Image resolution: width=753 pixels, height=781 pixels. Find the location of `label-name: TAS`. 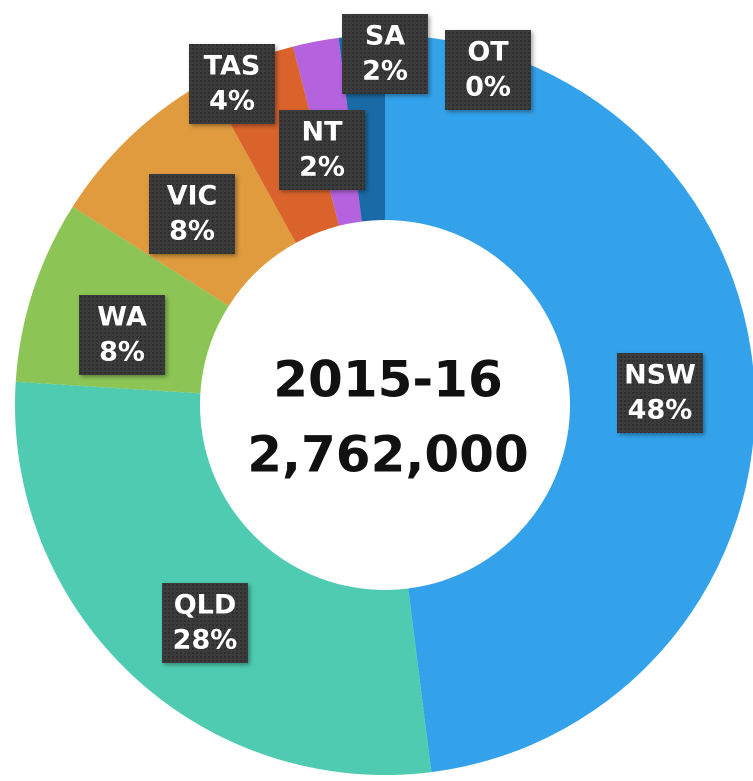

label-name: TAS is located at coordinates (232, 66).